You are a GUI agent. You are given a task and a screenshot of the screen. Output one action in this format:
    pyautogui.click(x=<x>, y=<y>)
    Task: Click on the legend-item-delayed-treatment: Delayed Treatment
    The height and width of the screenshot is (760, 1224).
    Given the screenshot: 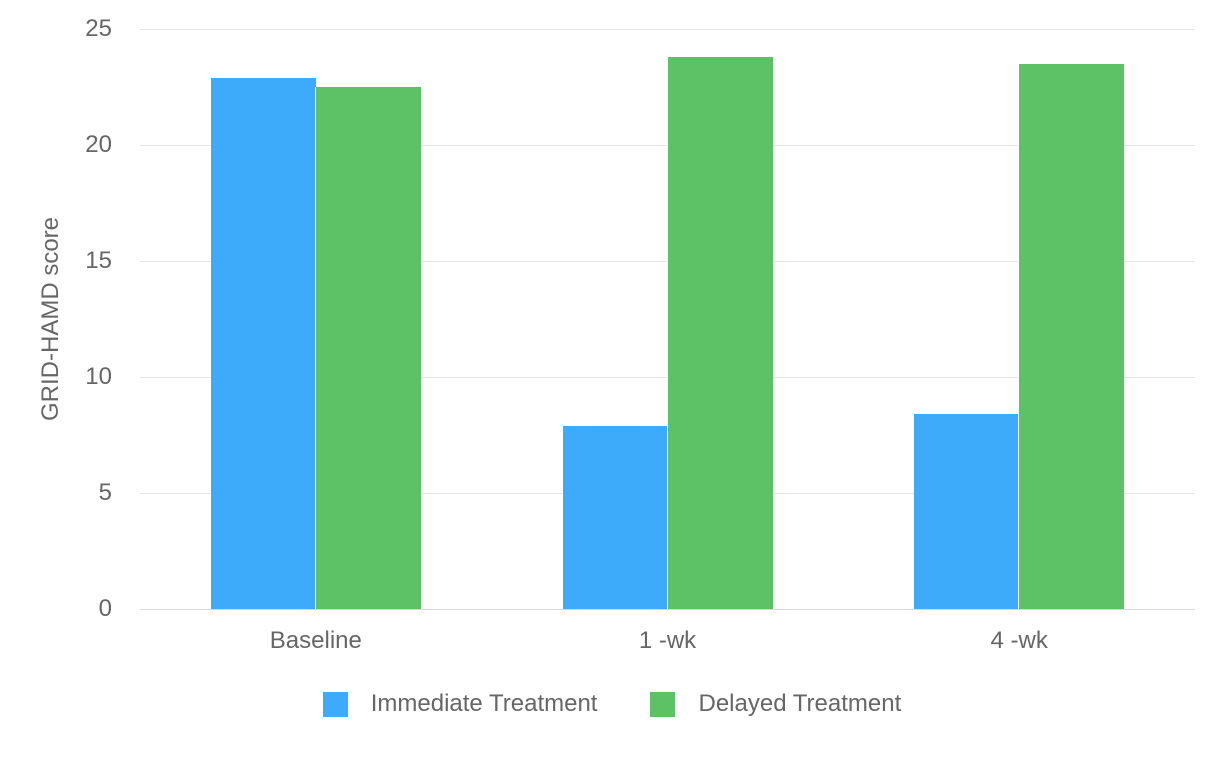 What is the action you would take?
    pyautogui.click(x=775, y=704)
    